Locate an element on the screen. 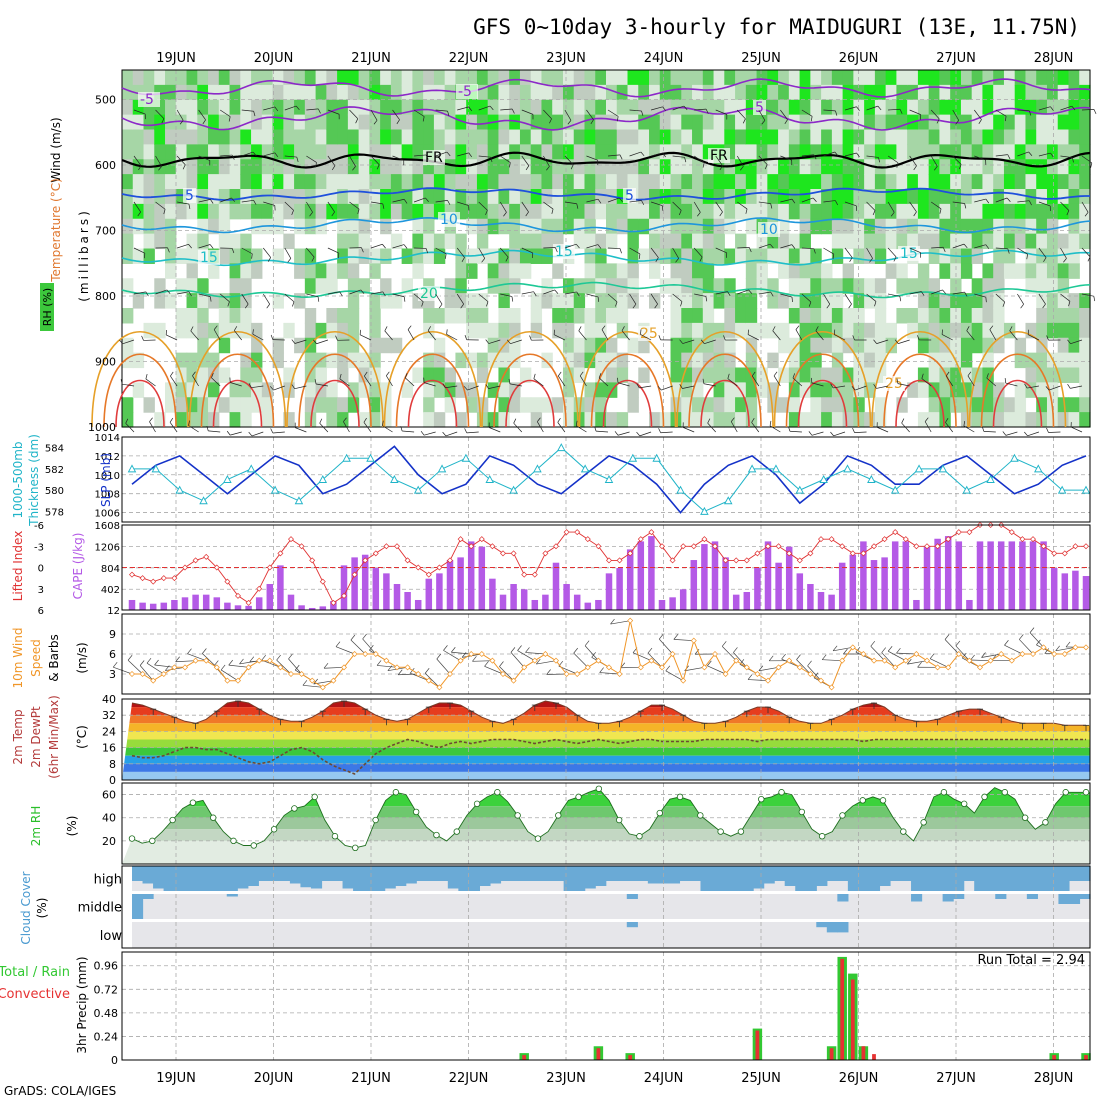 This screenshot has height=1104, width=1100. temperature-band is located at coordinates (606, 727).